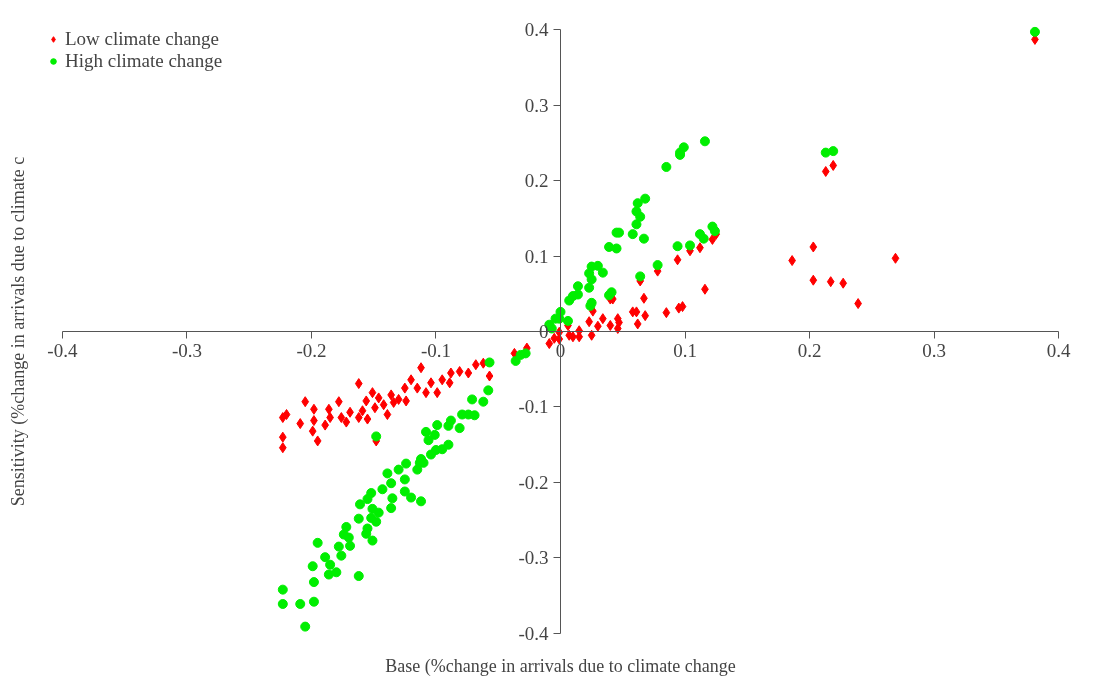  What do you see at coordinates (536, 181) in the screenshot?
I see `y-tick-label: 0.2` at bounding box center [536, 181].